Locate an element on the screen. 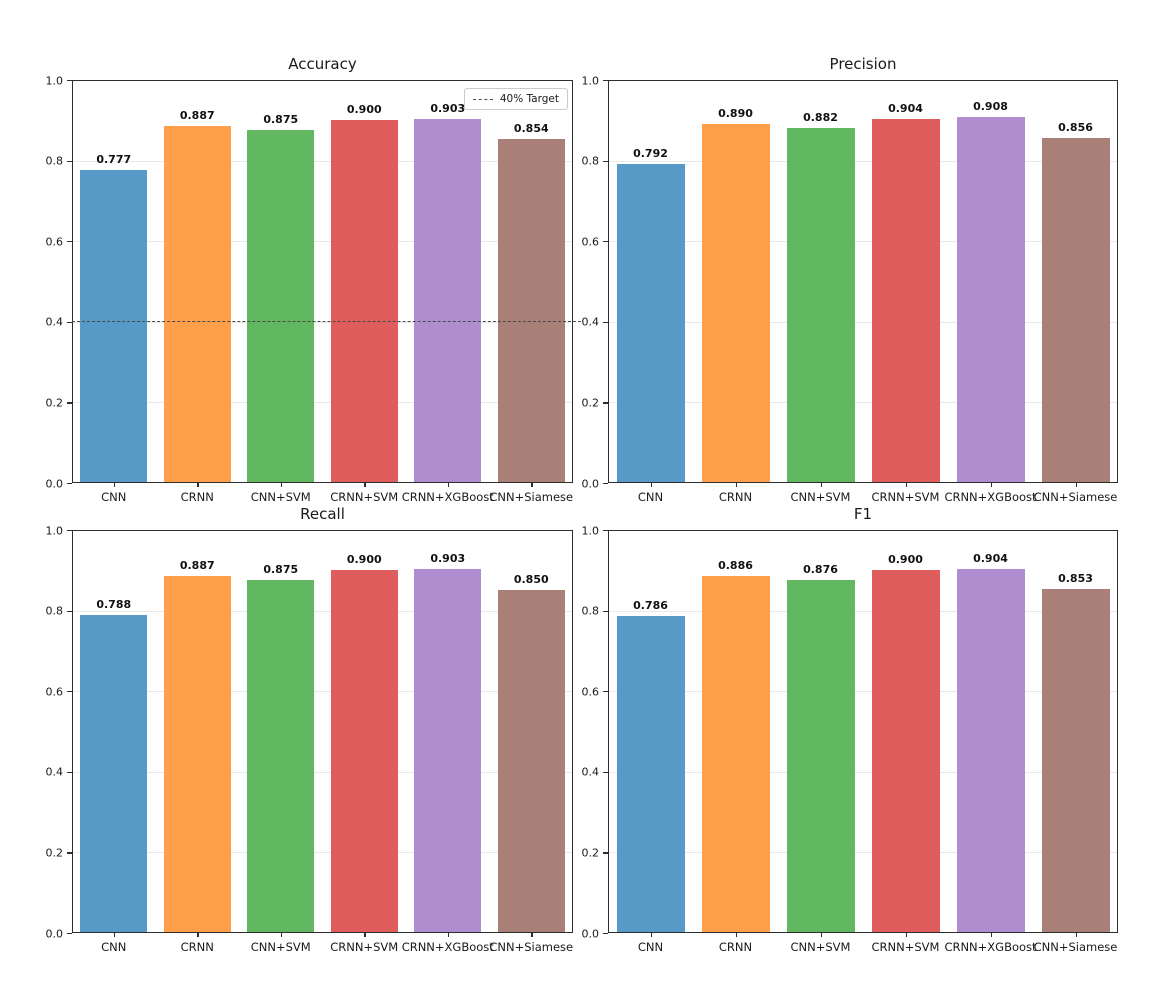 This screenshot has width=1152, height=1008. bar-value-label: 0.908 is located at coordinates (990, 107).